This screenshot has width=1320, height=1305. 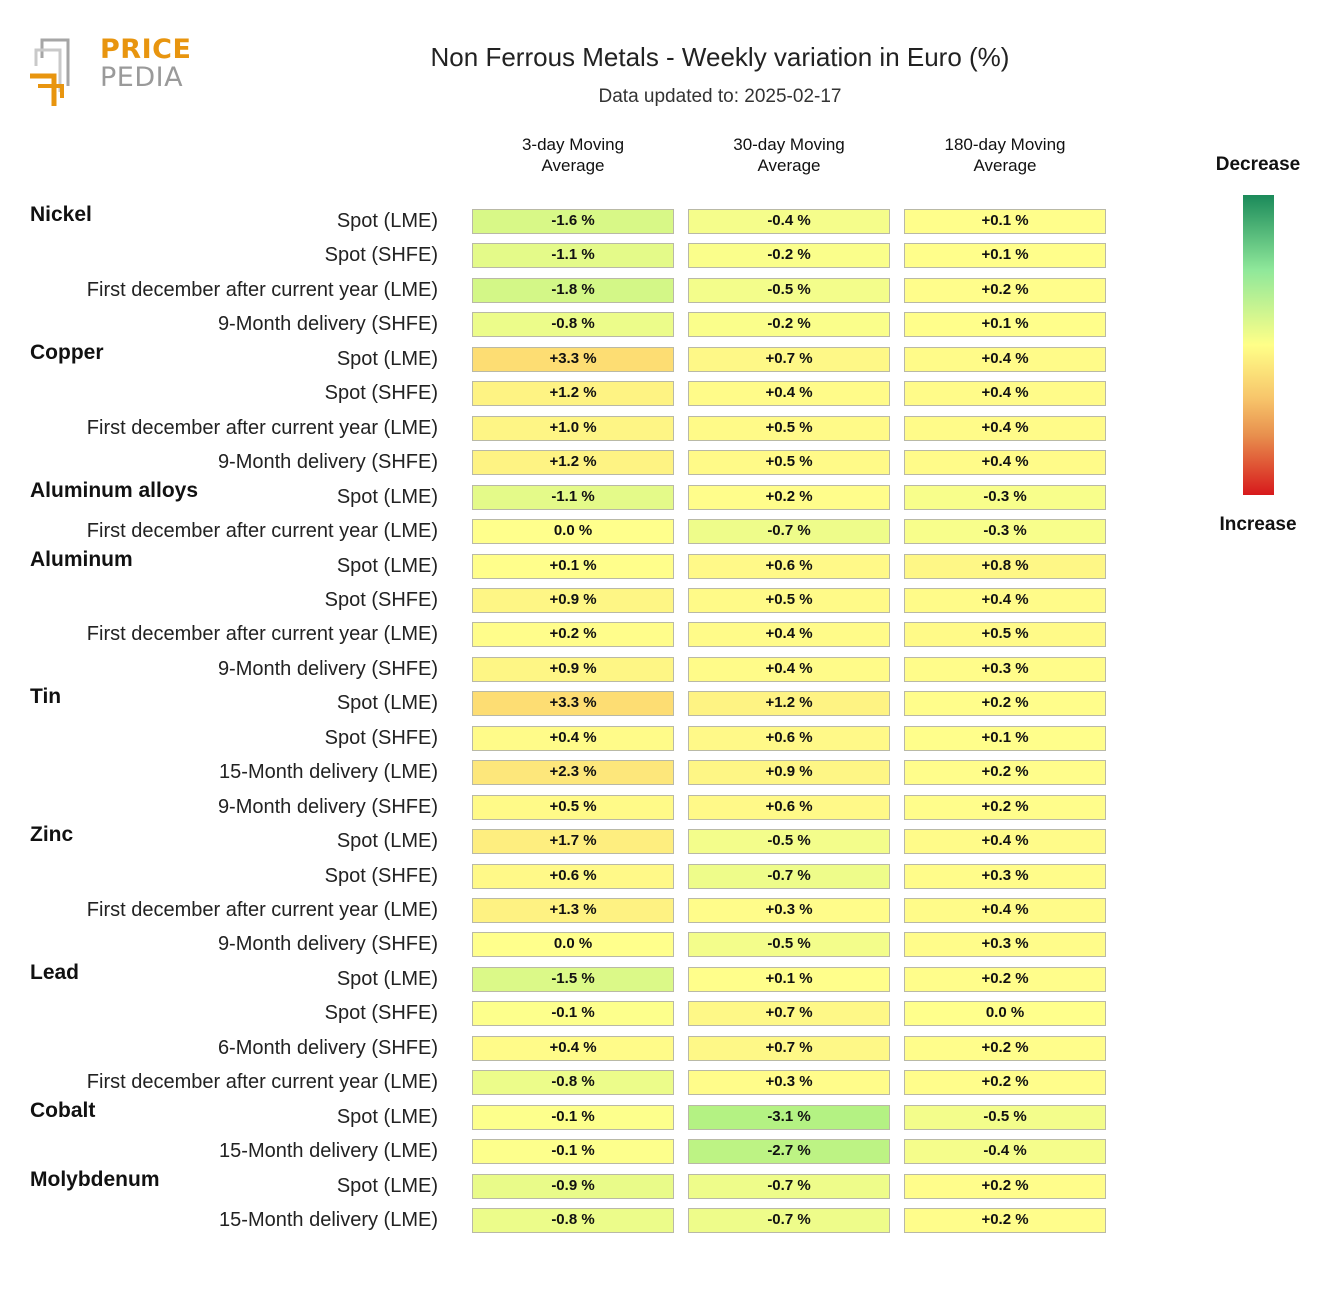 I want to click on logo-line-pedia: PEDIA, so click(x=142, y=77).